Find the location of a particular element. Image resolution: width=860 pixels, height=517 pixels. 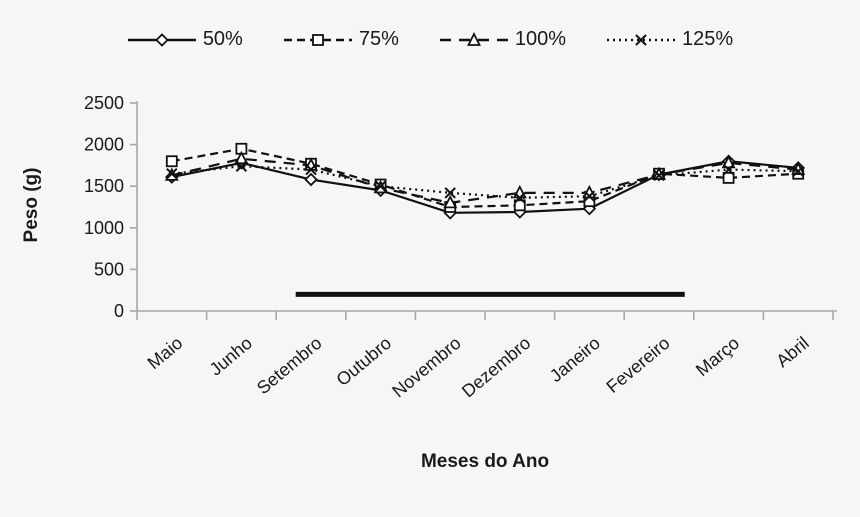

series-100% is located at coordinates (485, 179).